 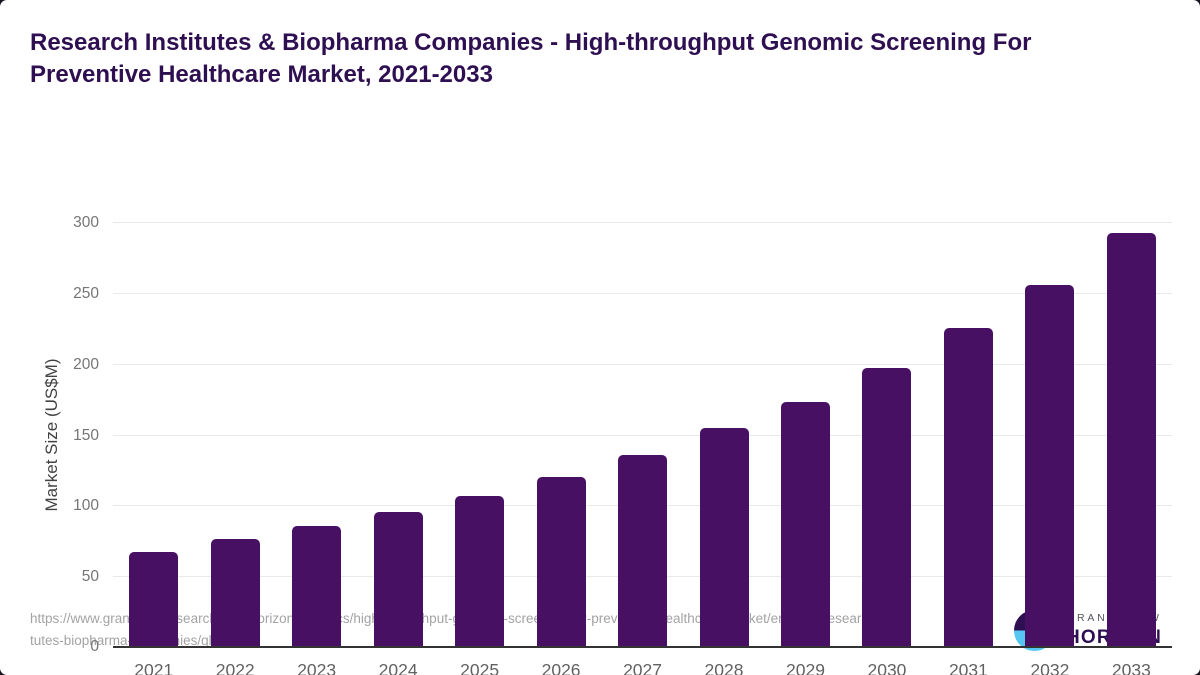 I want to click on bar-2021, so click(x=154, y=599).